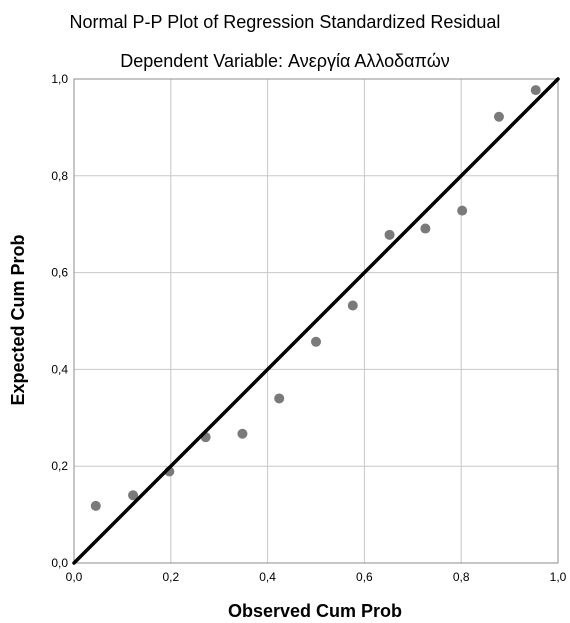 The width and height of the screenshot is (570, 623). I want to click on x-axis-label: Observed Cum Prob, so click(315, 611).